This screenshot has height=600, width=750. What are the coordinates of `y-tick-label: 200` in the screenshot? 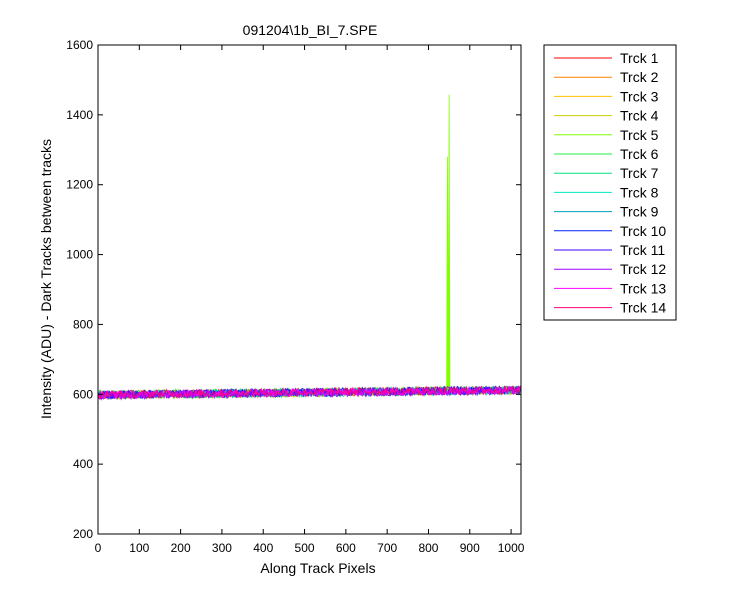 It's located at (83, 534).